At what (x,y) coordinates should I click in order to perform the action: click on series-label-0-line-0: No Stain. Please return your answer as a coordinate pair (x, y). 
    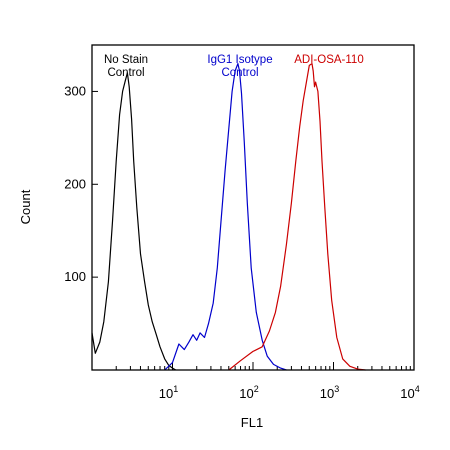
    Looking at the image, I should click on (126, 60).